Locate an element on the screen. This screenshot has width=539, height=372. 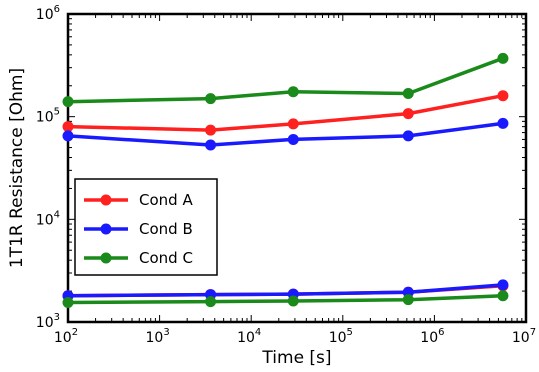
x-tick-label: 10³ is located at coordinates (157, 336).